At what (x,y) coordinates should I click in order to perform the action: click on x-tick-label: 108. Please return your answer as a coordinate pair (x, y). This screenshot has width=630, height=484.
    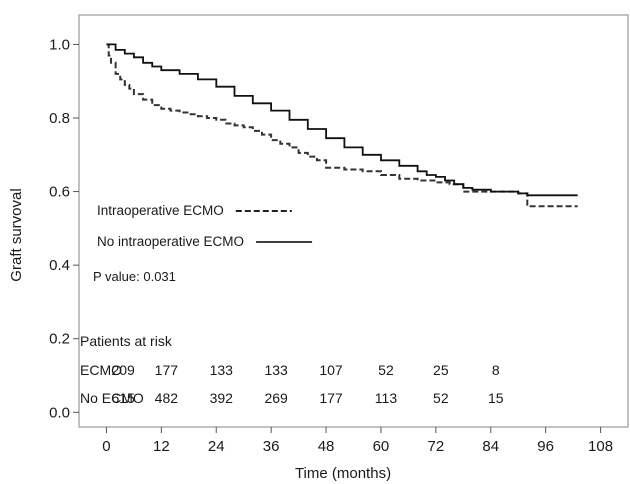
    Looking at the image, I should click on (600, 446).